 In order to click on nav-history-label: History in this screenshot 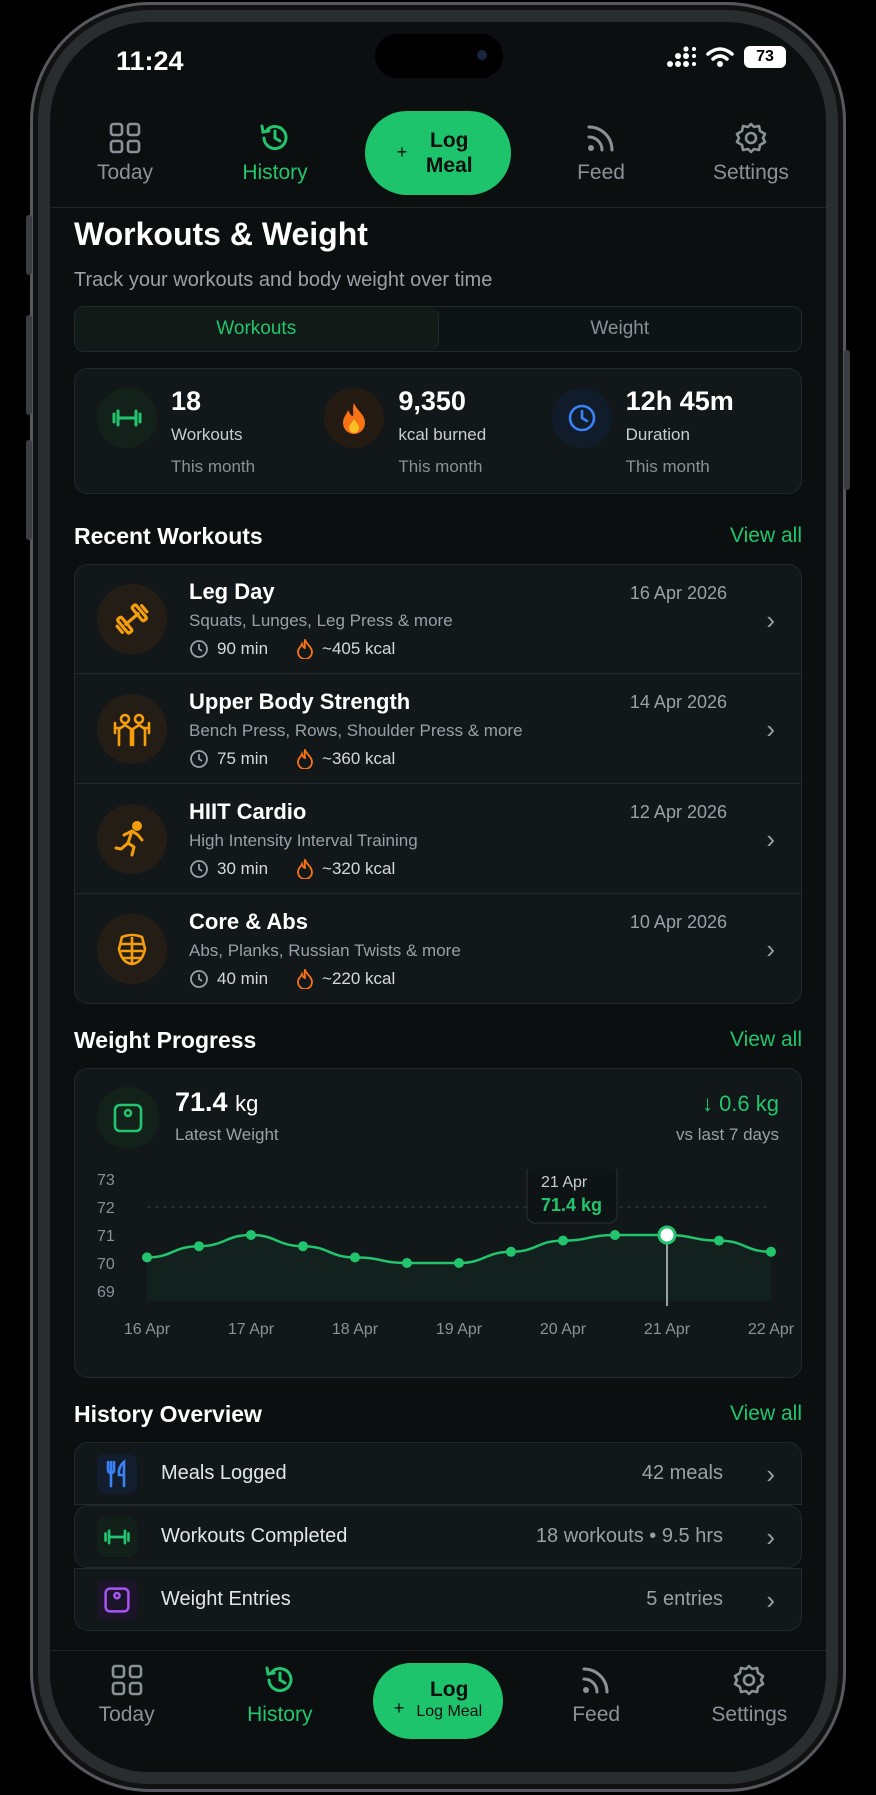, I will do `click(280, 1714)`.